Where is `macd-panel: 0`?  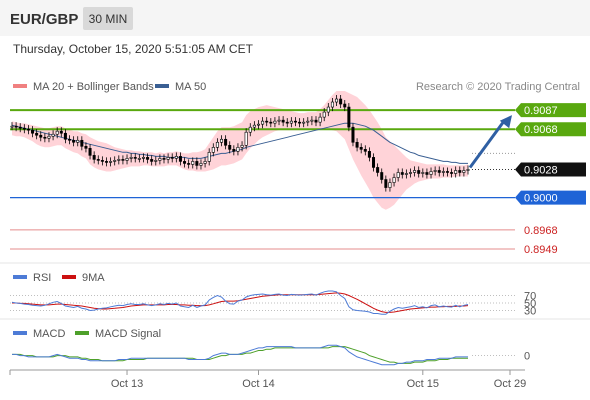 macd-panel: 0 is located at coordinates (271, 355).